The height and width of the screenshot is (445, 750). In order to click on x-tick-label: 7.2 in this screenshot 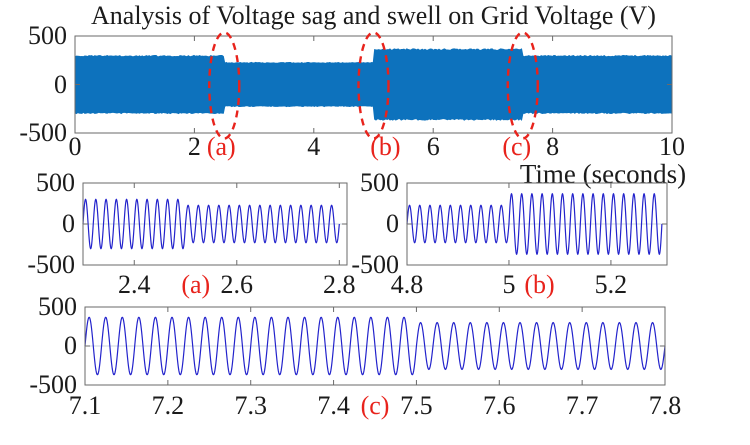, I will do `click(168, 405)`.